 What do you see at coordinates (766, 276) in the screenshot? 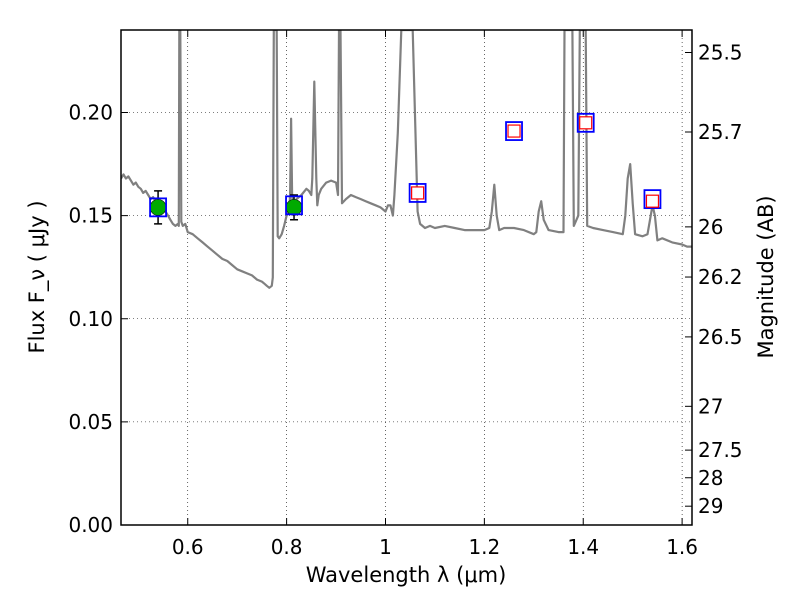
I see `y2-axis-label: Magnitude (AB)` at bounding box center [766, 276].